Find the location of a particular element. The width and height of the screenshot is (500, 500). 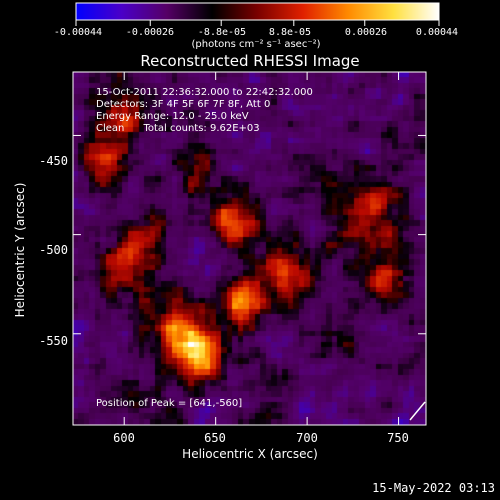

info-line-counts: Clean Total counts: 9.62E+03 is located at coordinates (178, 128).